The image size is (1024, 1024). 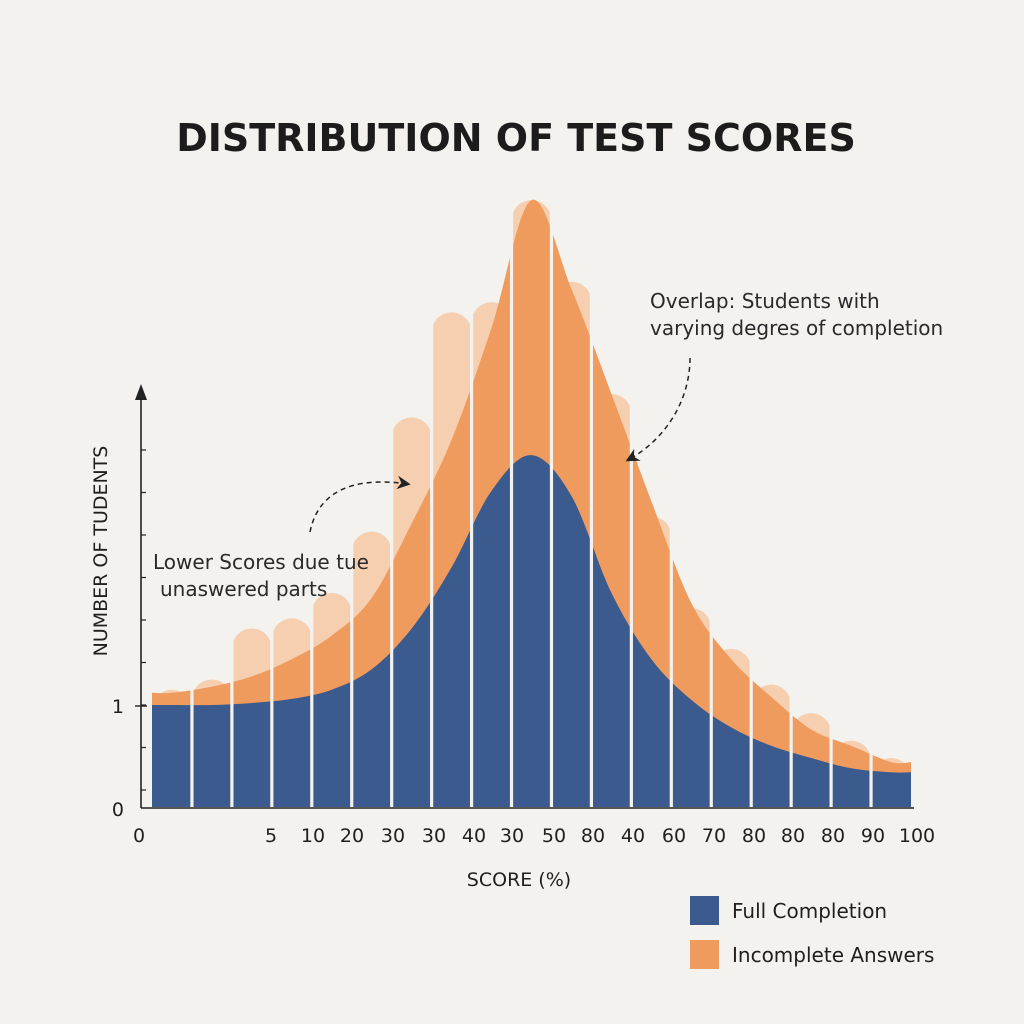 What do you see at coordinates (141, 392) in the screenshot?
I see `y-axis-arrow-icon` at bounding box center [141, 392].